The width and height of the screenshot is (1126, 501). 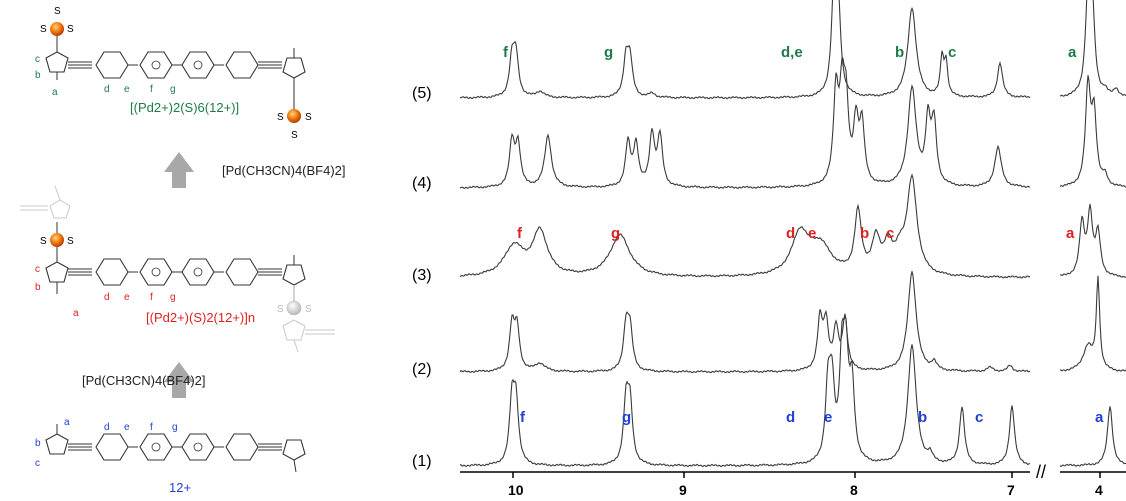 What do you see at coordinates (144, 380) in the screenshot?
I see `reagent-label-lower: [Pd(CH3CN)4(BF4)2]` at bounding box center [144, 380].